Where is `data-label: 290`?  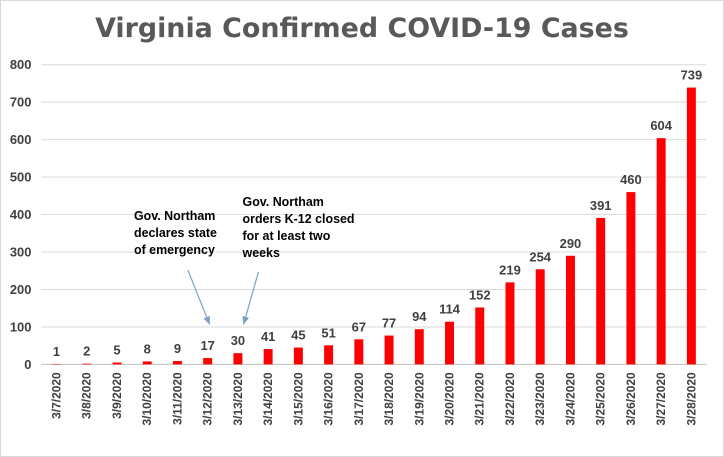
data-label: 290 is located at coordinates (571, 243).